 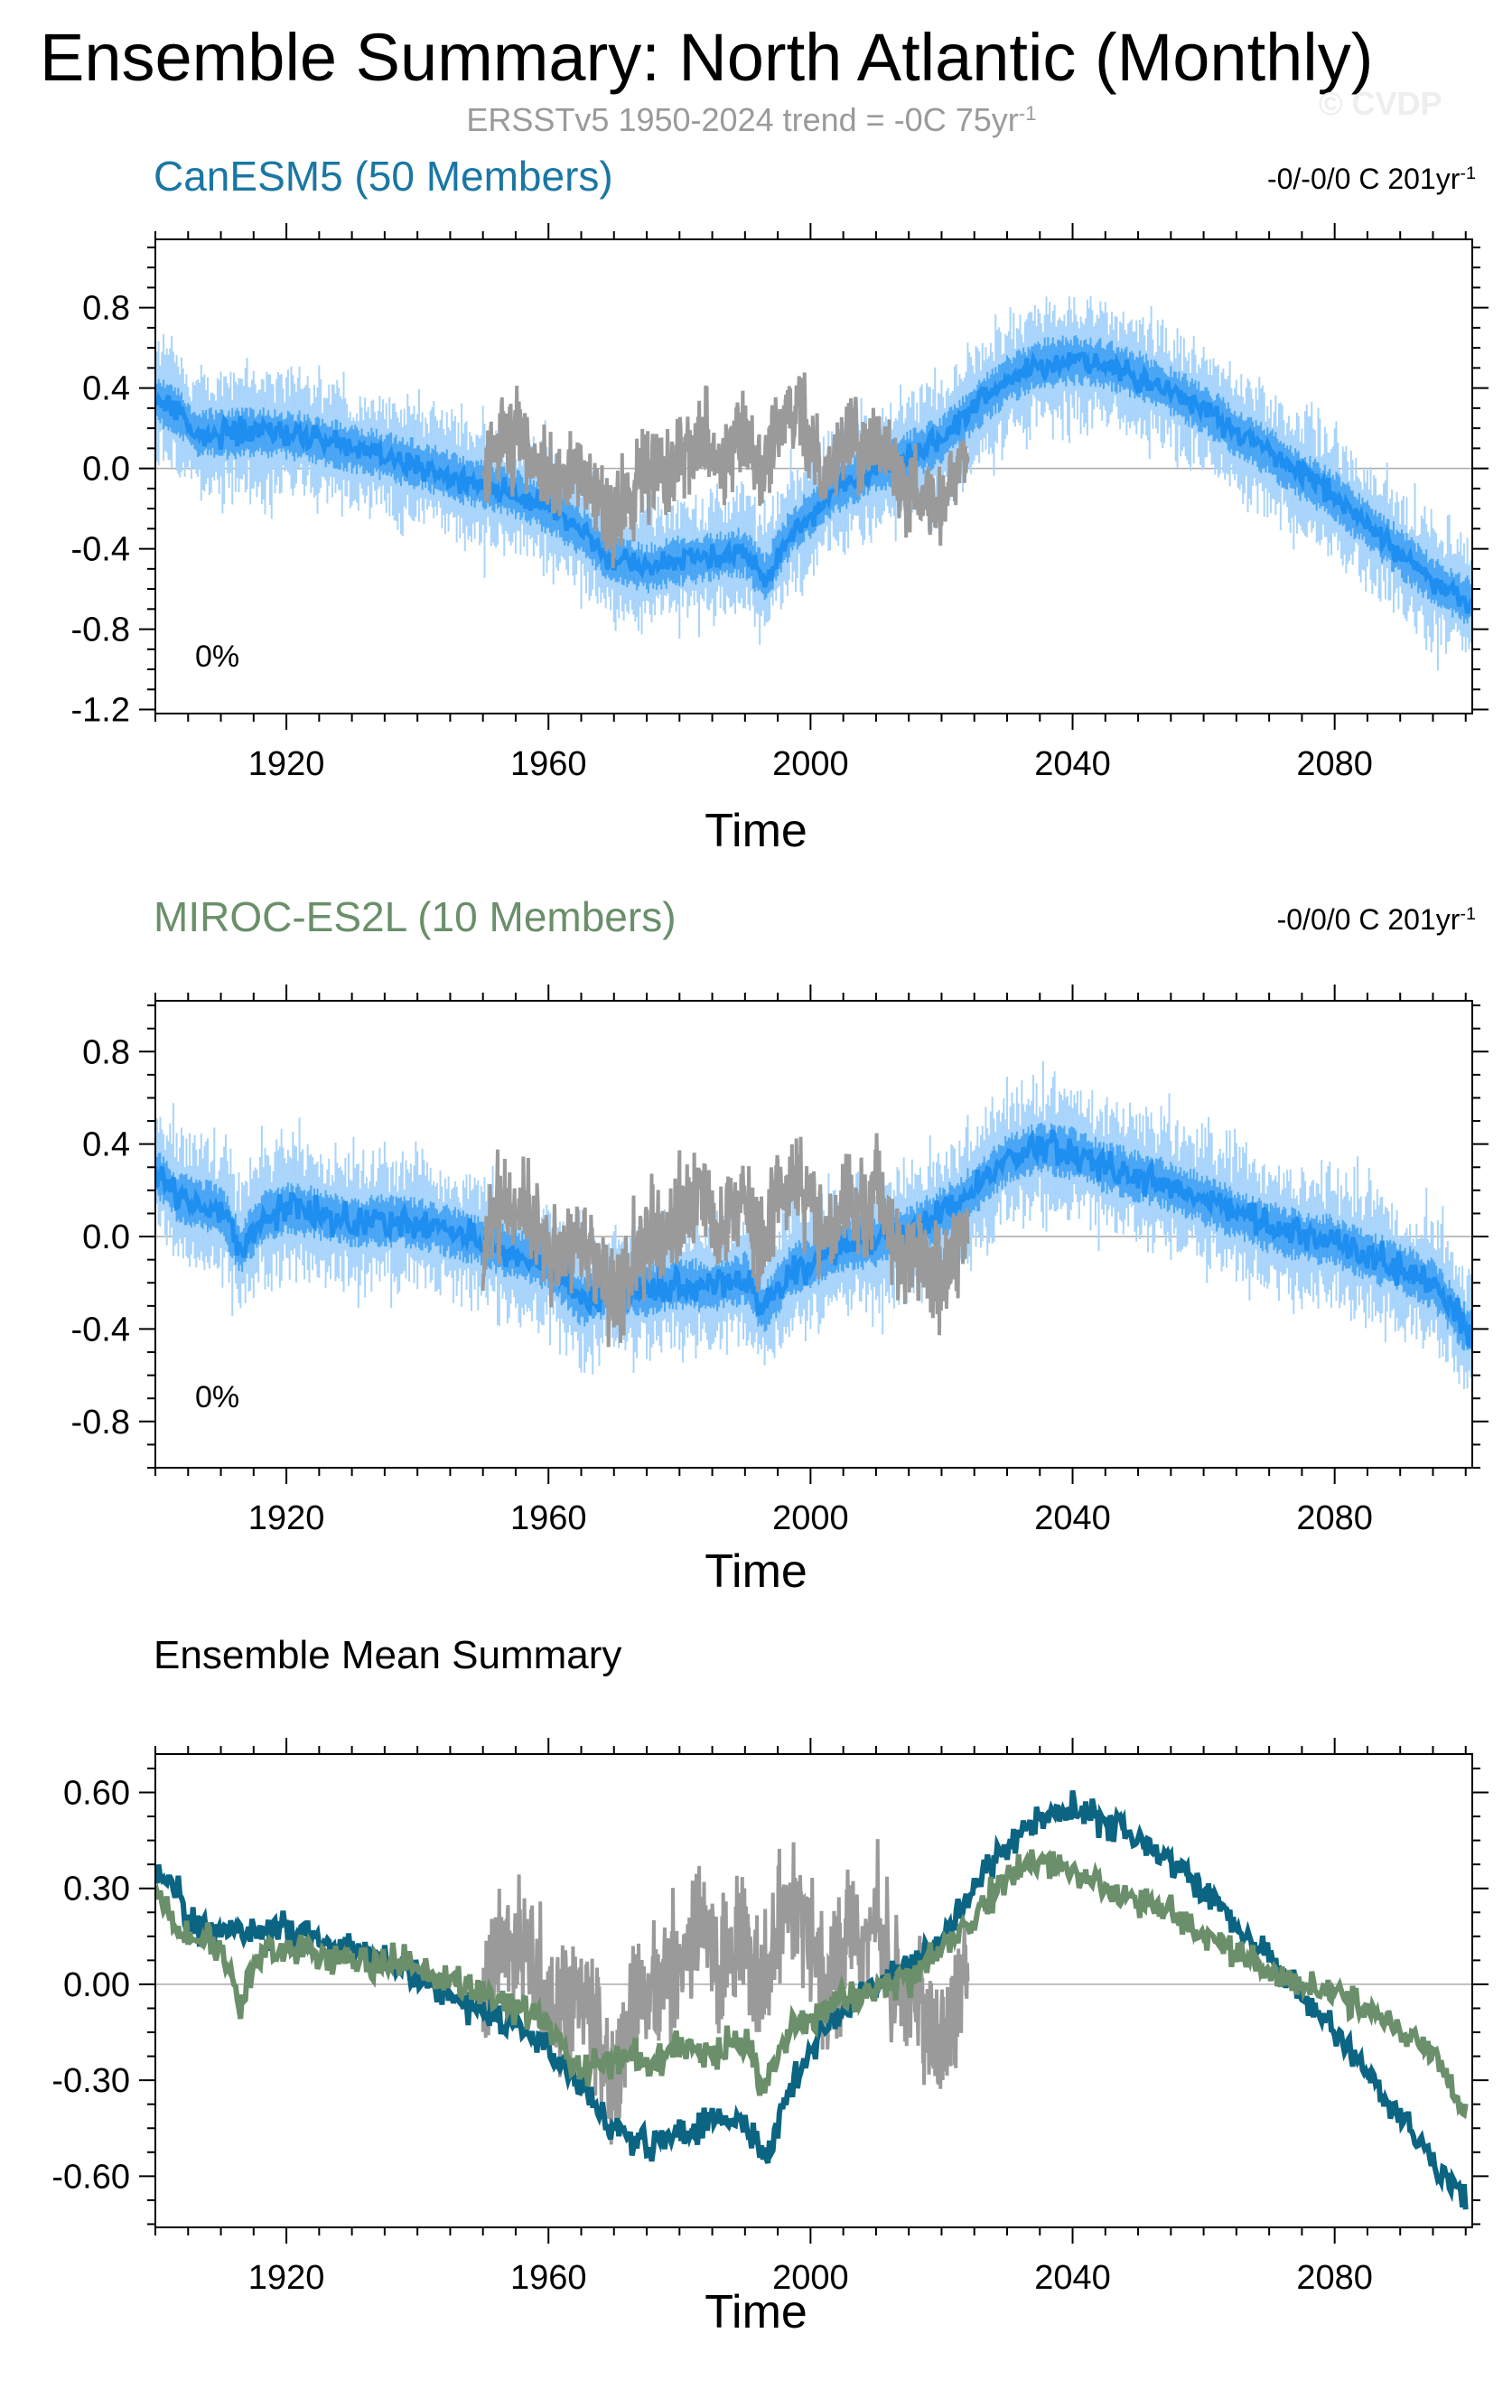 I want to click on y-tick-label: 0.30, so click(x=96, y=1890).